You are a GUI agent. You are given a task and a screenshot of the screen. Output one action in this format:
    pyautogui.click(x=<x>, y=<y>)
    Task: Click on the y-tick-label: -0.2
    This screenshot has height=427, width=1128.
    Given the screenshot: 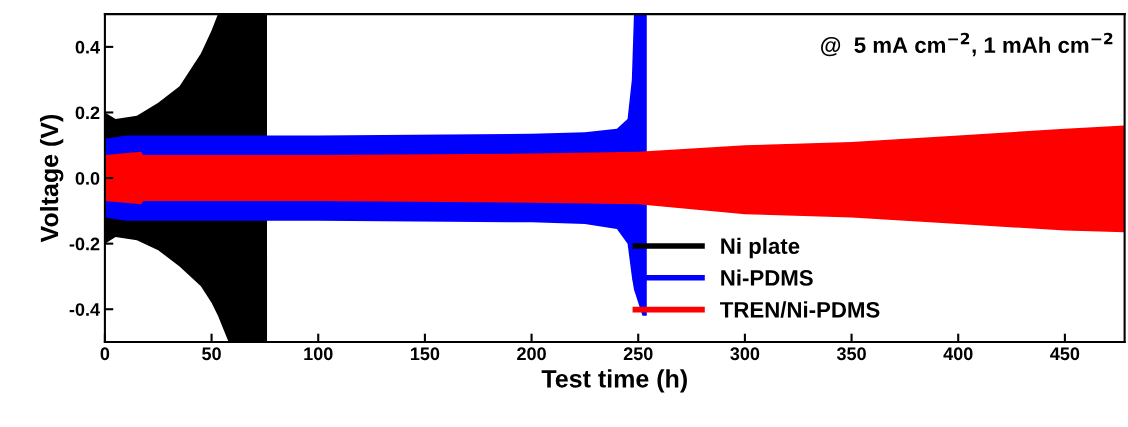 What is the action you would take?
    pyautogui.click(x=84, y=244)
    